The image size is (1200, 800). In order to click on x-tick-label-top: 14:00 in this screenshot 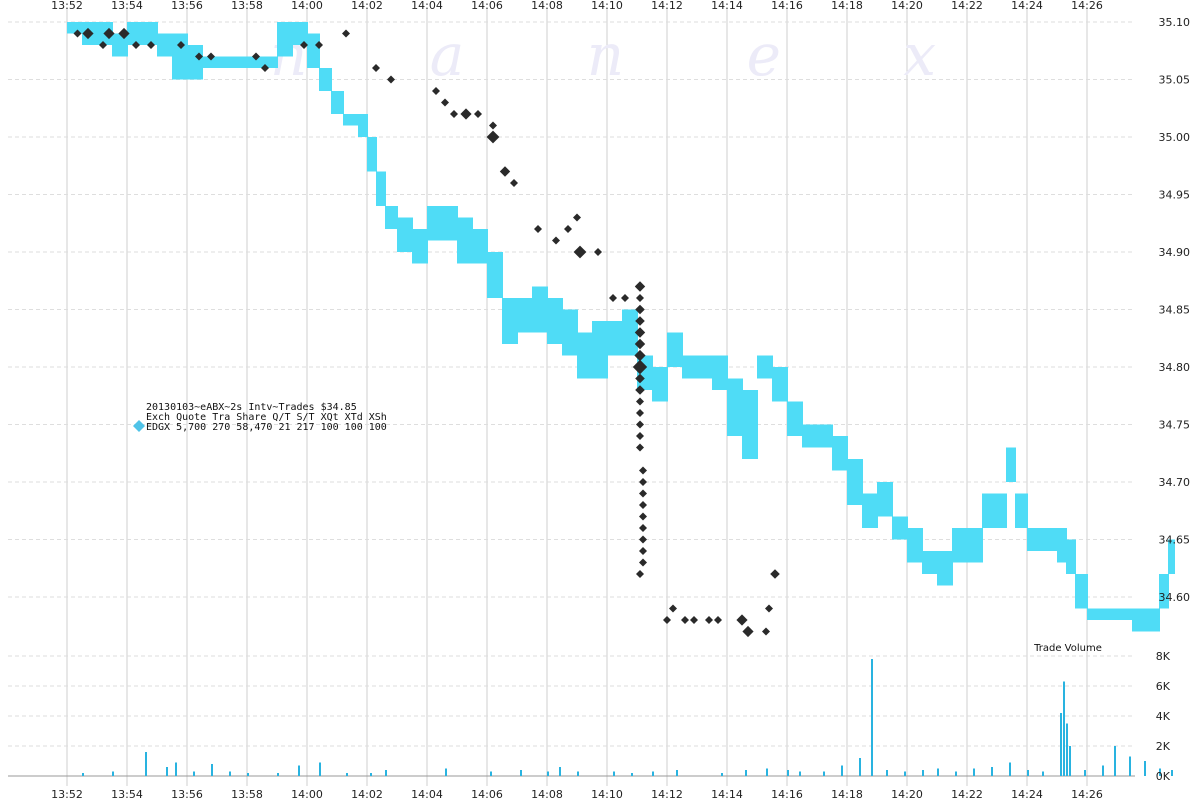, I will do `click(307, 6)`.